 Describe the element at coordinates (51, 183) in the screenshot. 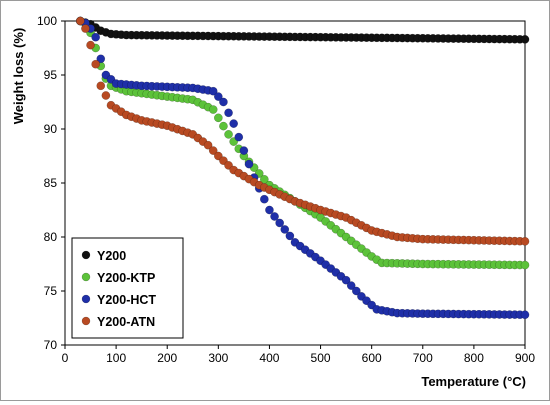

I see `y-tick-label: 85` at that location.